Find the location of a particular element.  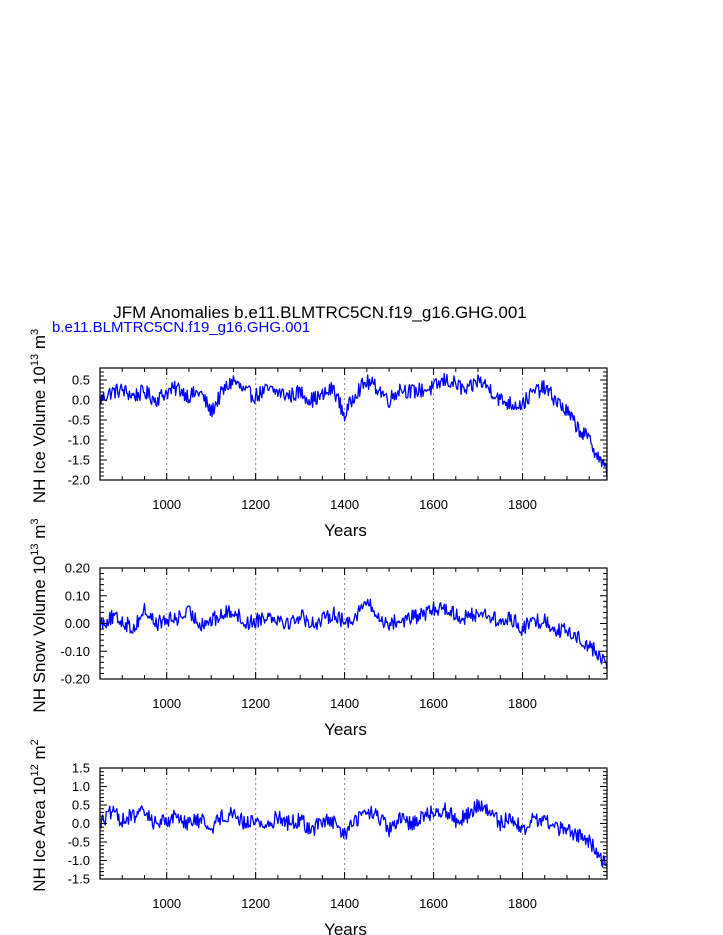

x-axis-label: Years is located at coordinates (345, 729).